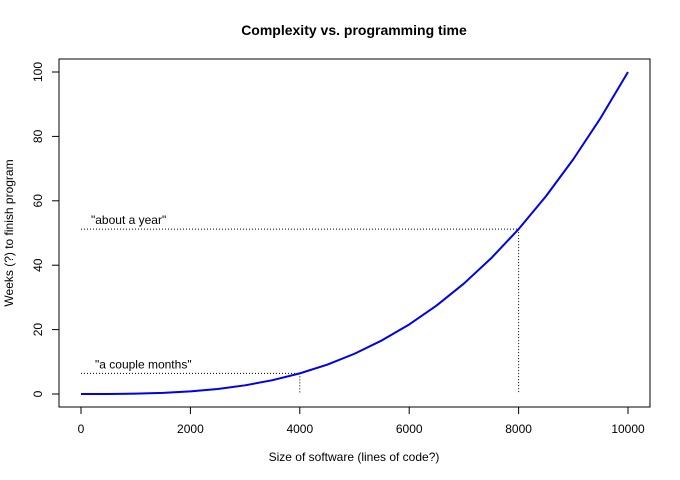 The width and height of the screenshot is (680, 480). Describe the element at coordinates (628, 429) in the screenshot. I see `x-tick-label: 10000` at that location.